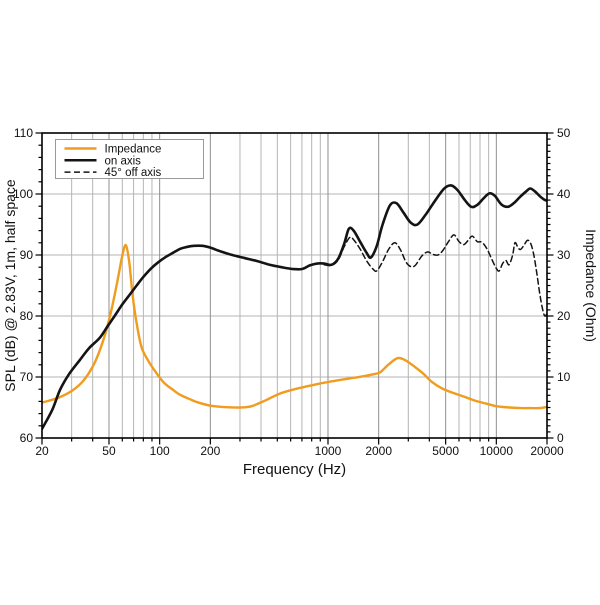 This screenshot has height=605, width=600. I want to click on y-left-tick-label: 60, so click(27, 438).